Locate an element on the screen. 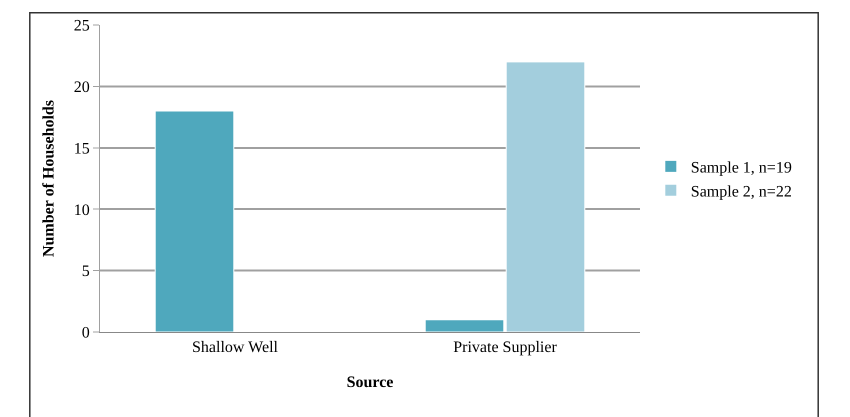  y-tick-label: 15 is located at coordinates (82, 149).